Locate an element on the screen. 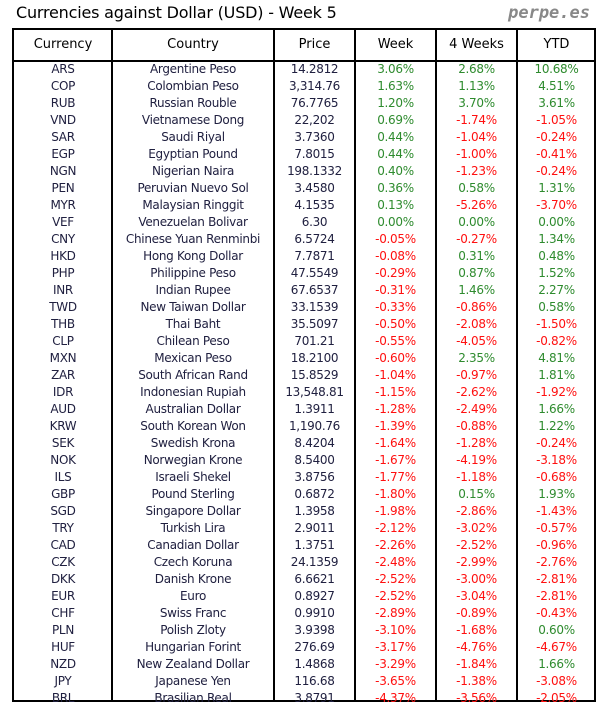 This screenshot has height=716, width=604. table-row: RUB Russian Rouble 76.7765 1.20% 3.70% 3.61% is located at coordinates (304, 103).